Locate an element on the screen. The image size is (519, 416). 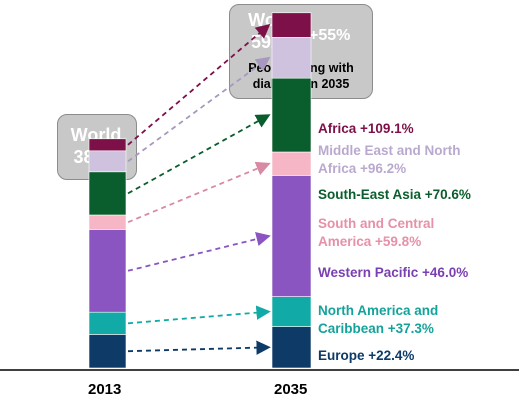
bar-north-america-and-caribbean-2013 is located at coordinates (107, 323).